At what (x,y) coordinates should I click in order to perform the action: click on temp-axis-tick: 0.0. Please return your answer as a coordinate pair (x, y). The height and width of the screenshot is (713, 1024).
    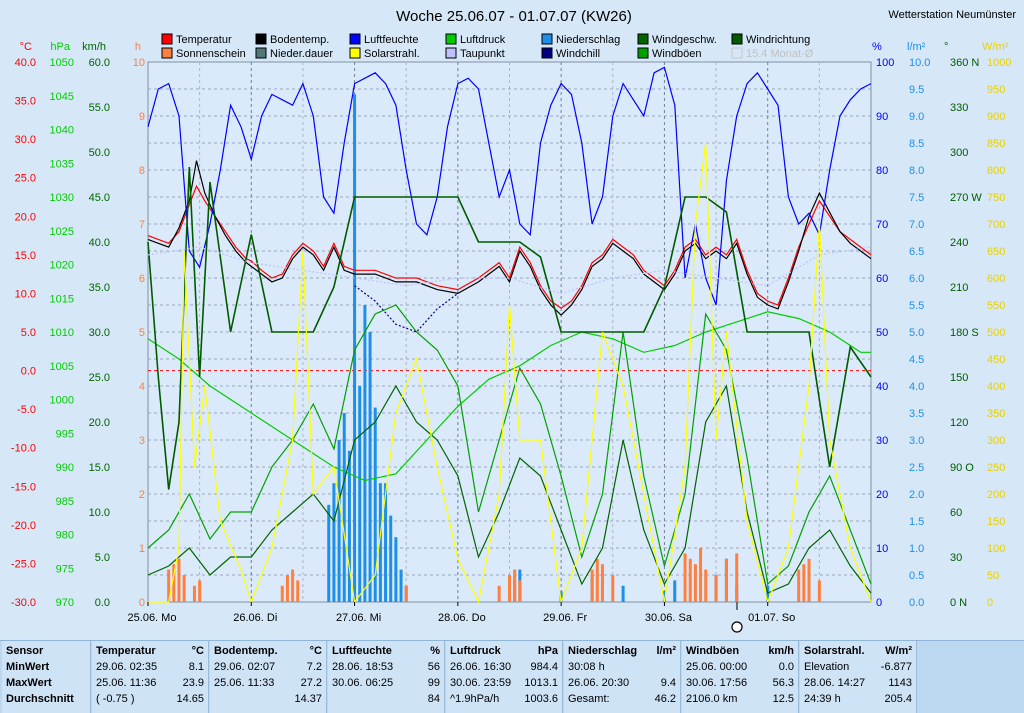
    Looking at the image, I should click on (28, 372).